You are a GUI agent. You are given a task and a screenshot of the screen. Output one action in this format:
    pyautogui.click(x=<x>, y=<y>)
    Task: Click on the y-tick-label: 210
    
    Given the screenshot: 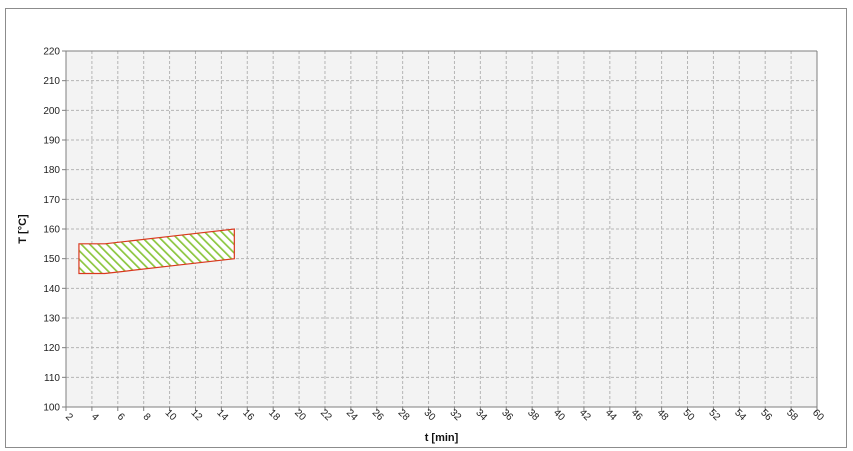 What is the action you would take?
    pyautogui.click(x=51, y=81)
    